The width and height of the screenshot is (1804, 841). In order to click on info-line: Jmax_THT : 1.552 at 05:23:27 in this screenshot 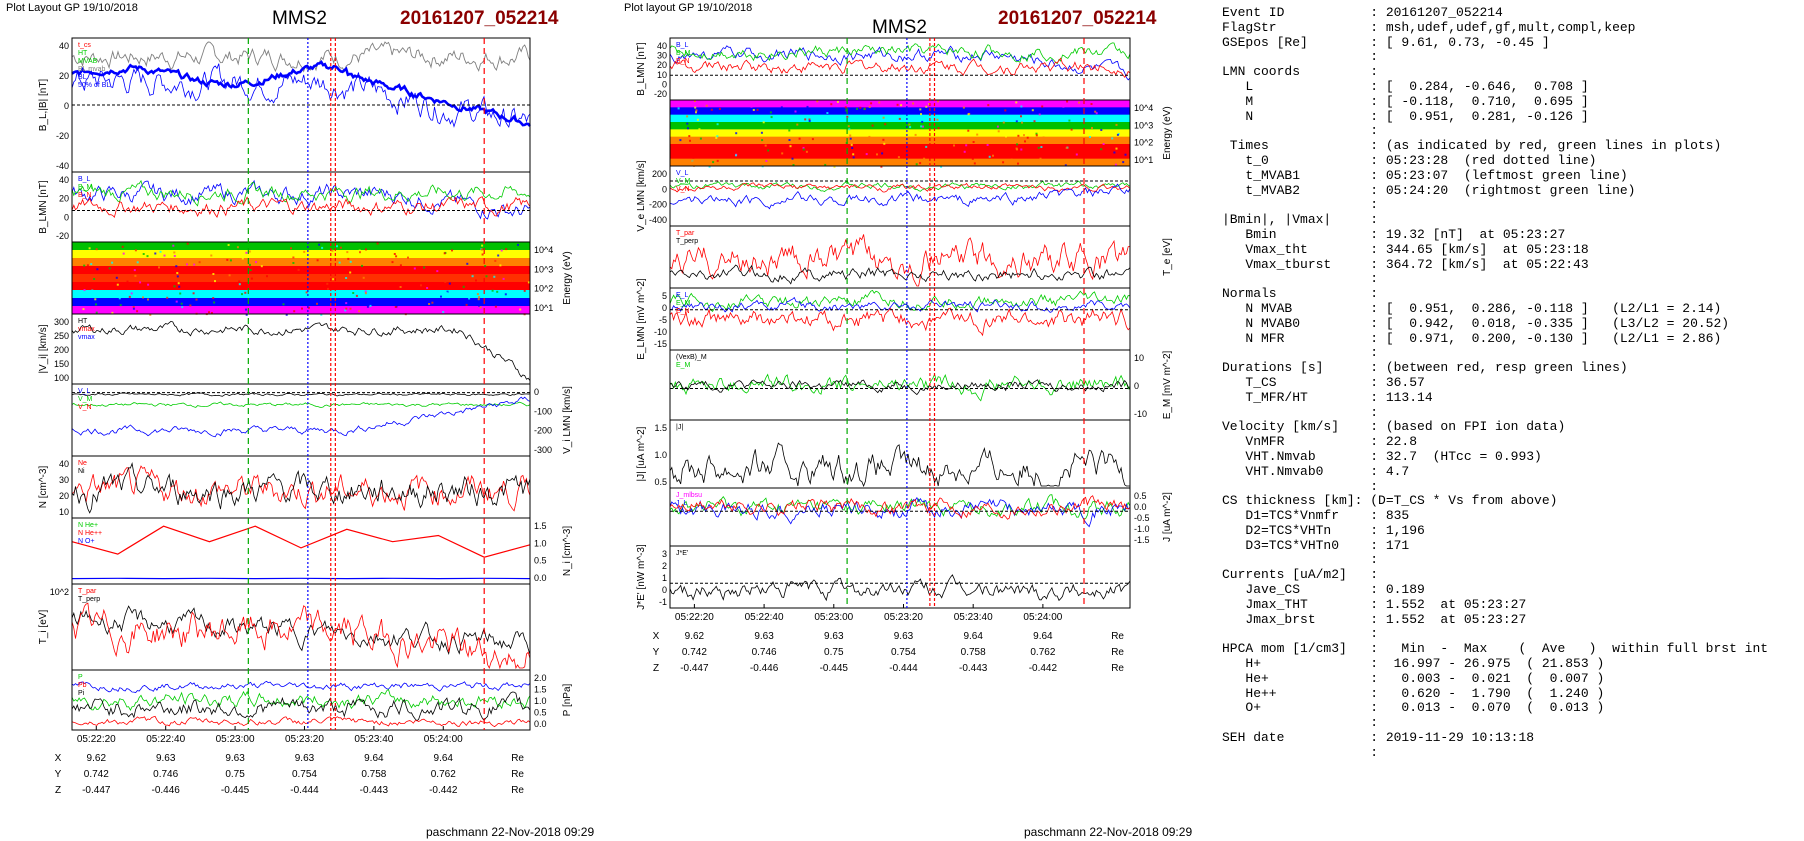, I will do `click(1374, 604)`.